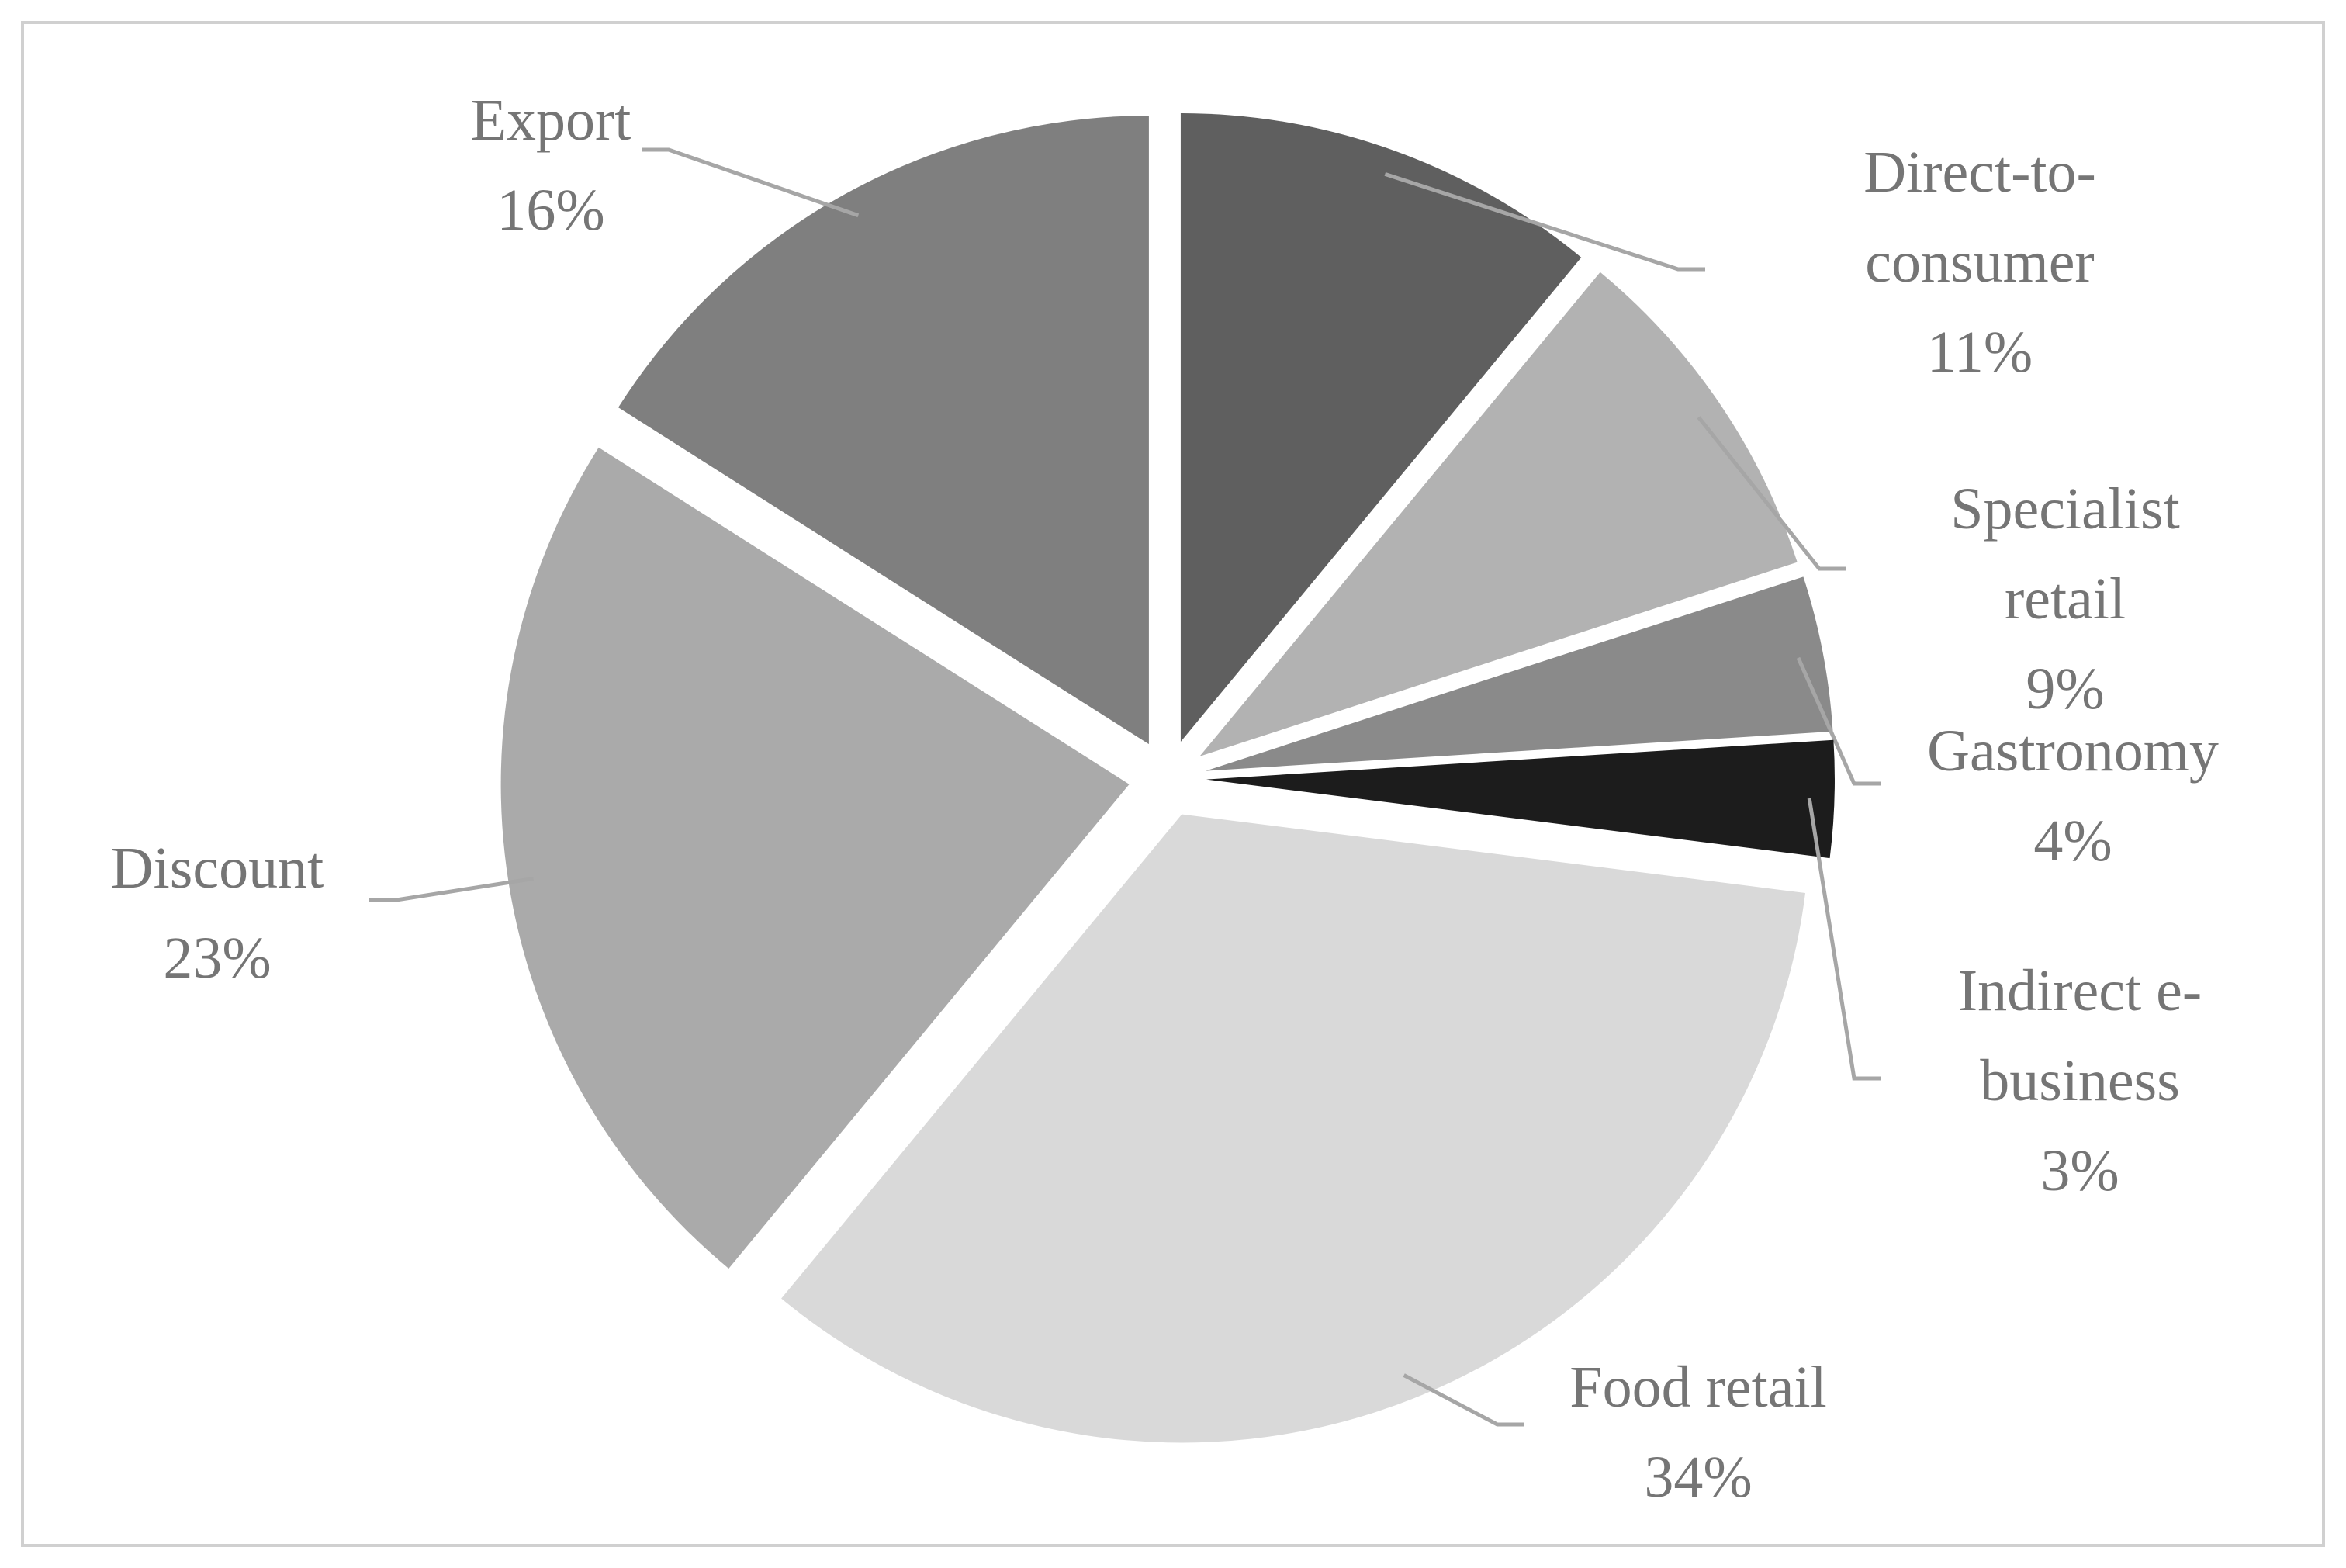  What do you see at coordinates (2073, 796) in the screenshot?
I see `slice-label: Gastronomy 4%` at bounding box center [2073, 796].